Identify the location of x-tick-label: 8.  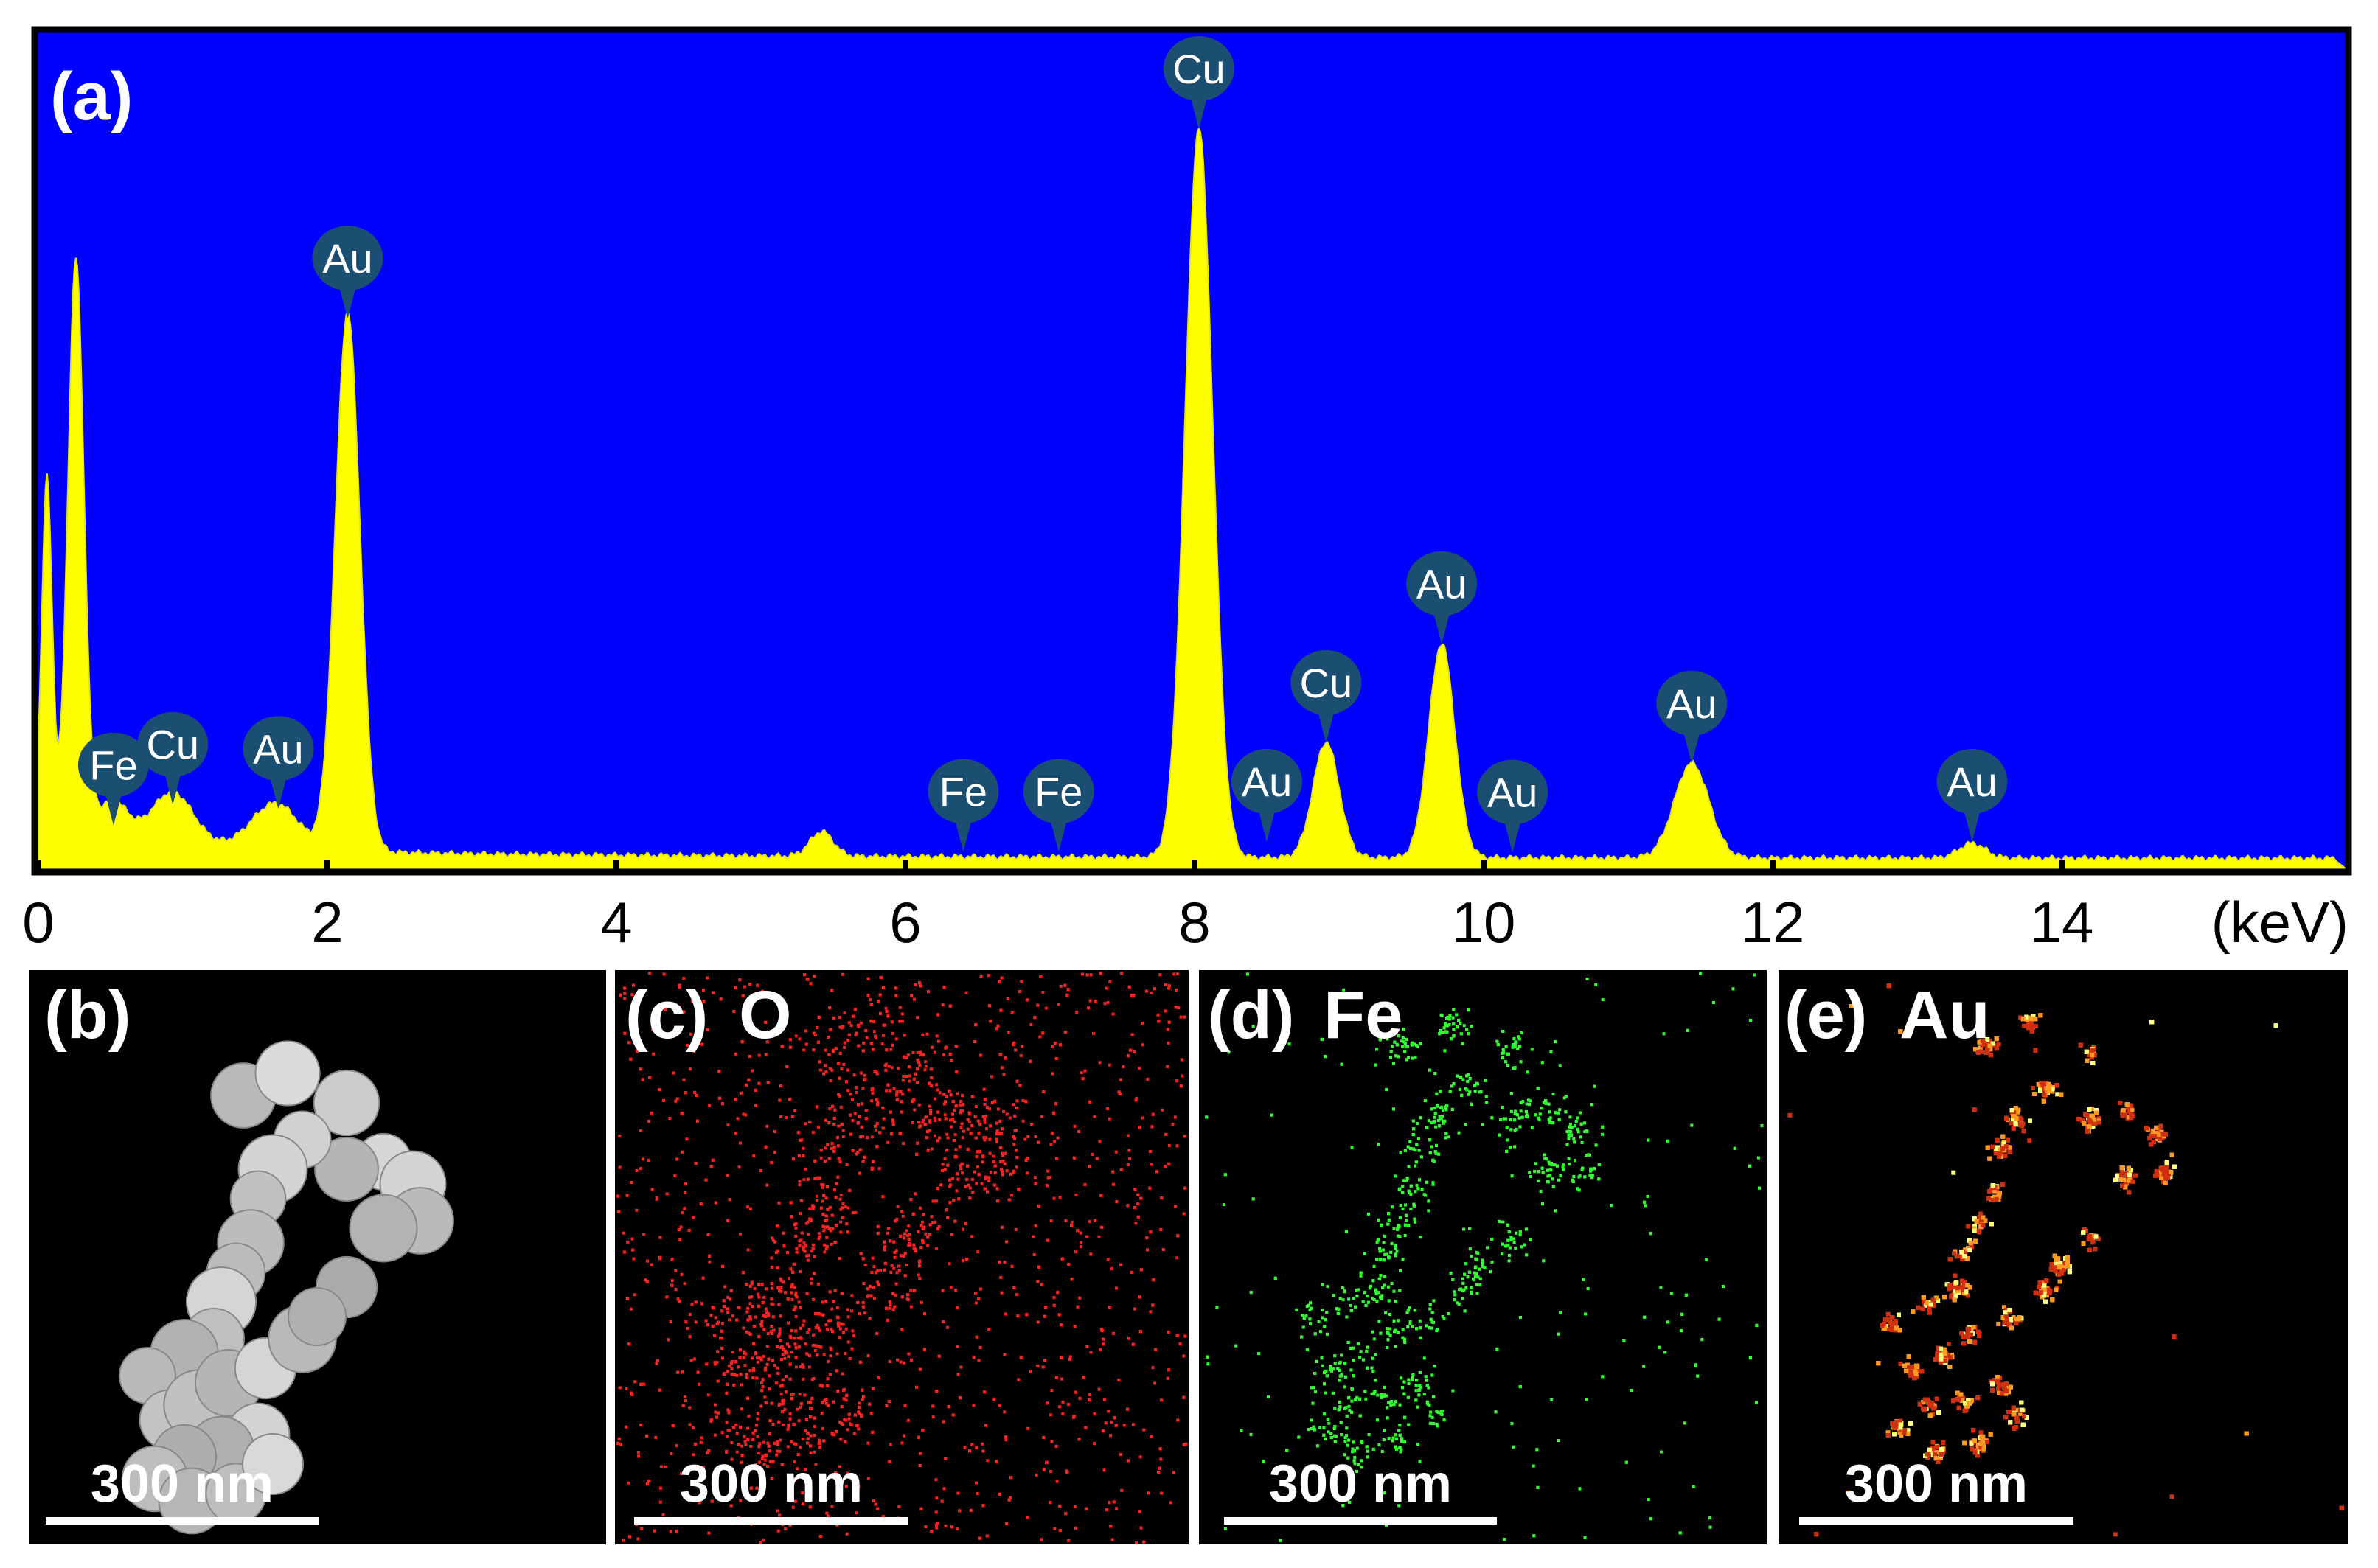
(1194, 922).